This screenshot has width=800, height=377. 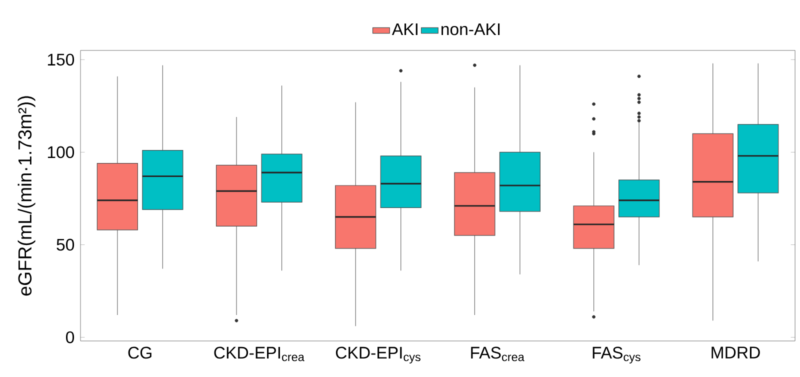 What do you see at coordinates (65, 245) in the screenshot?
I see `y-tick-label: 50` at bounding box center [65, 245].